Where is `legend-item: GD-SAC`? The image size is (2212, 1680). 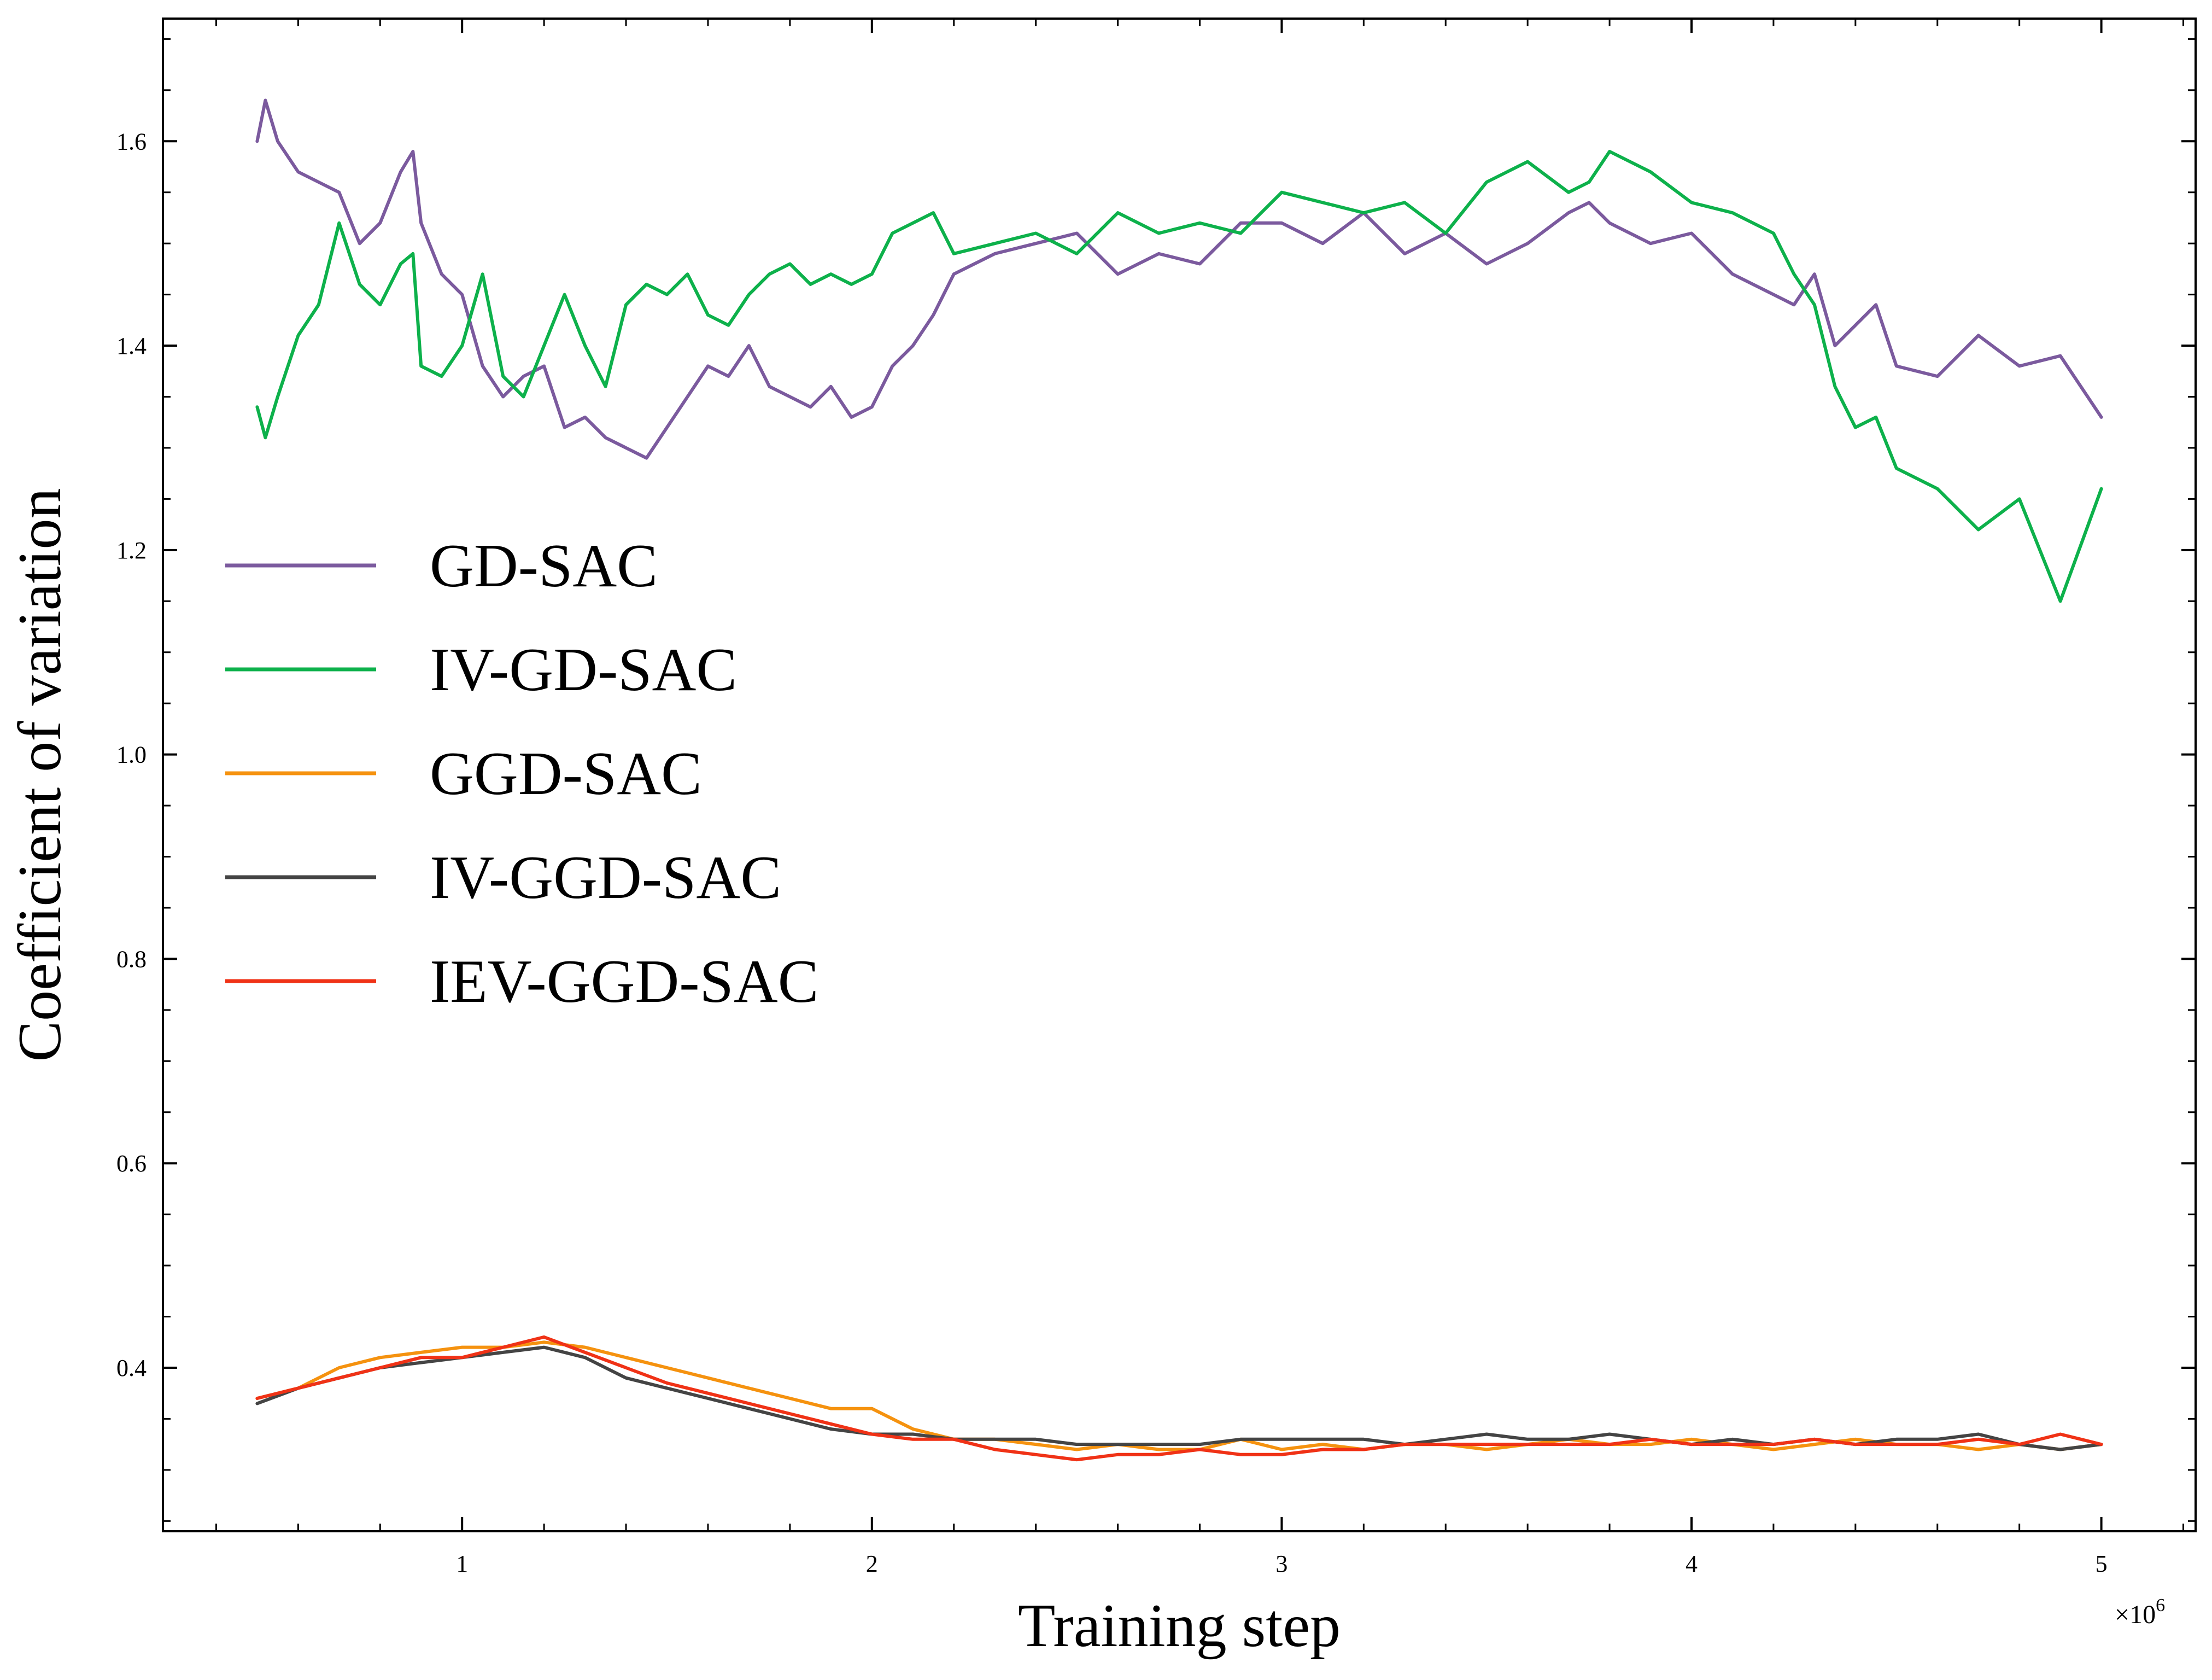 legend-item: GD-SAC is located at coordinates (442, 566).